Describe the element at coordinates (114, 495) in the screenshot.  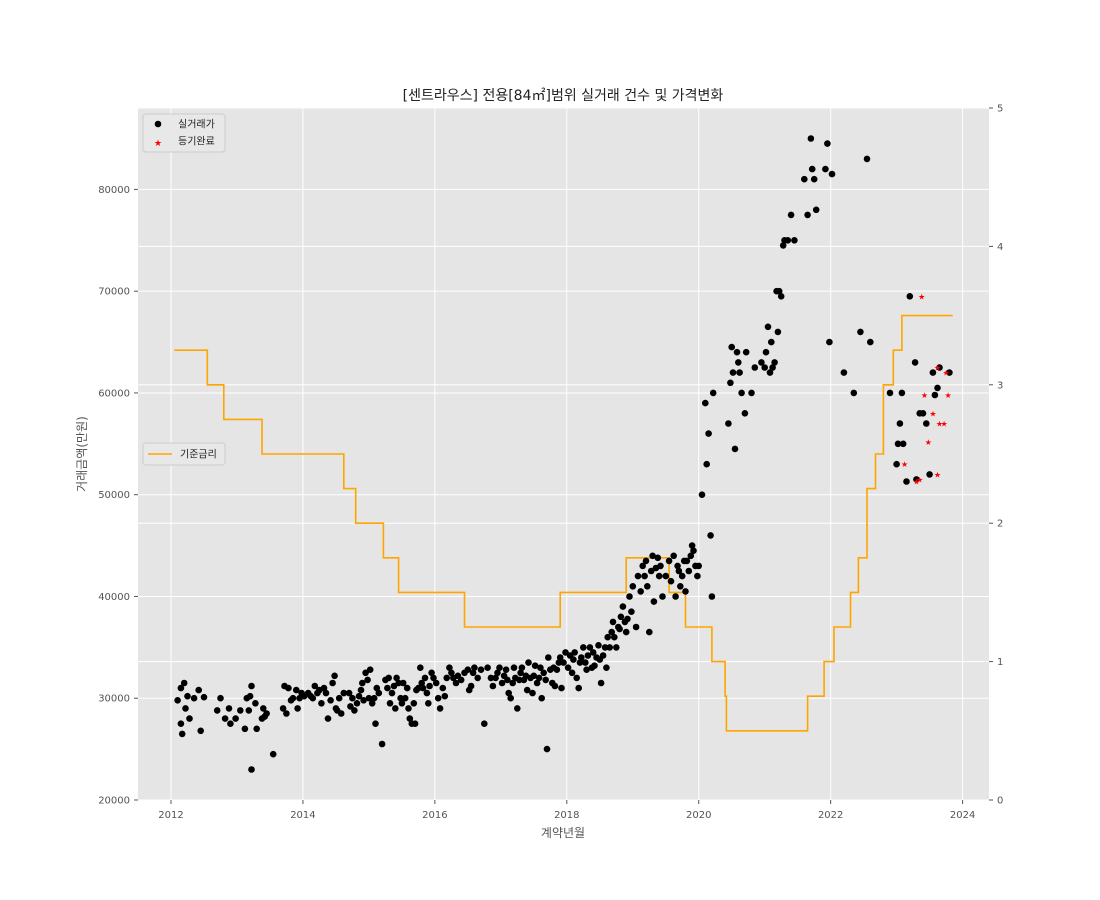
I see `y-tick-label: 50000` at that location.